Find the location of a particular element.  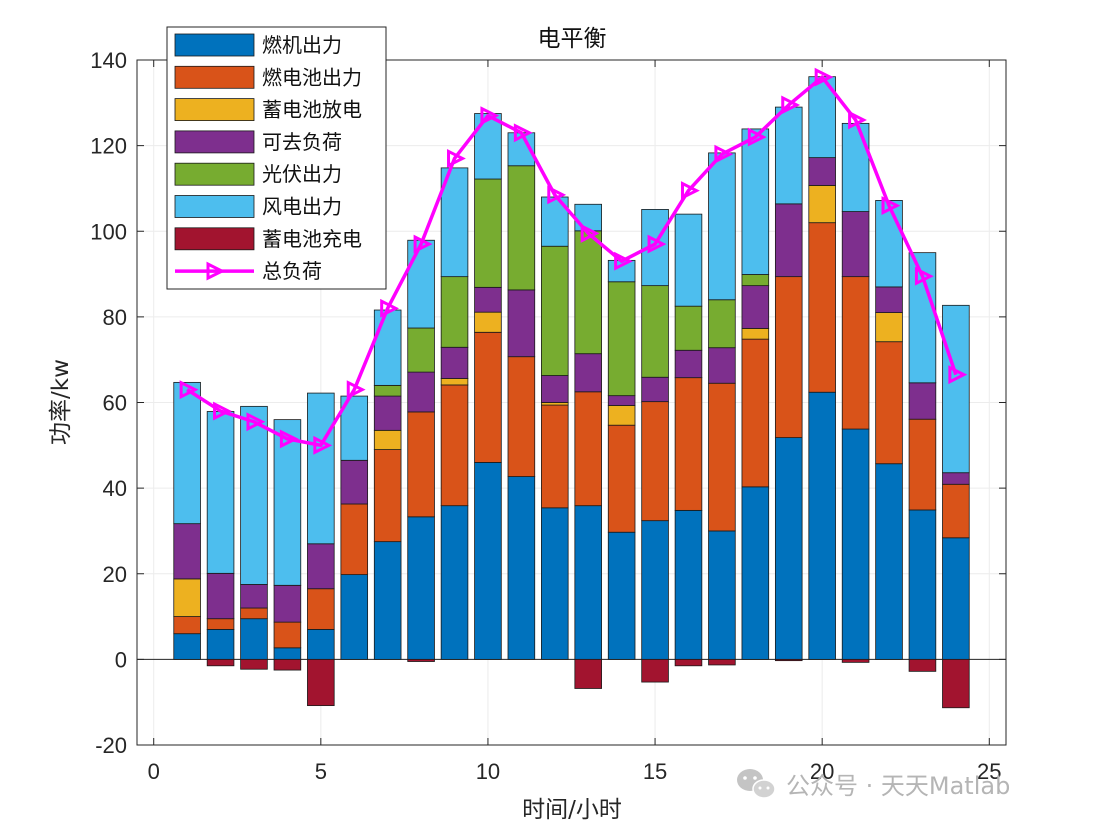

x-tick-labels: 0 5 10 15 20 25 is located at coordinates (575, 771).